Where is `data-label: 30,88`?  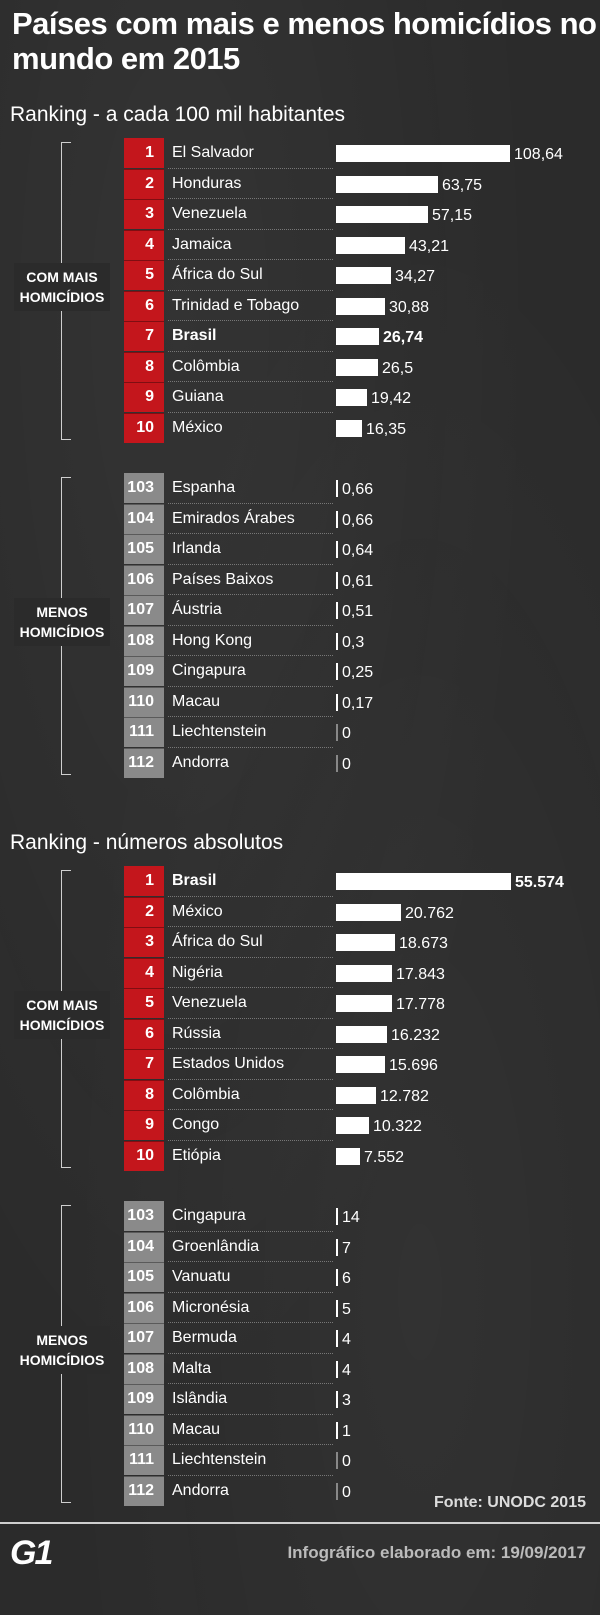 data-label: 30,88 is located at coordinates (409, 307).